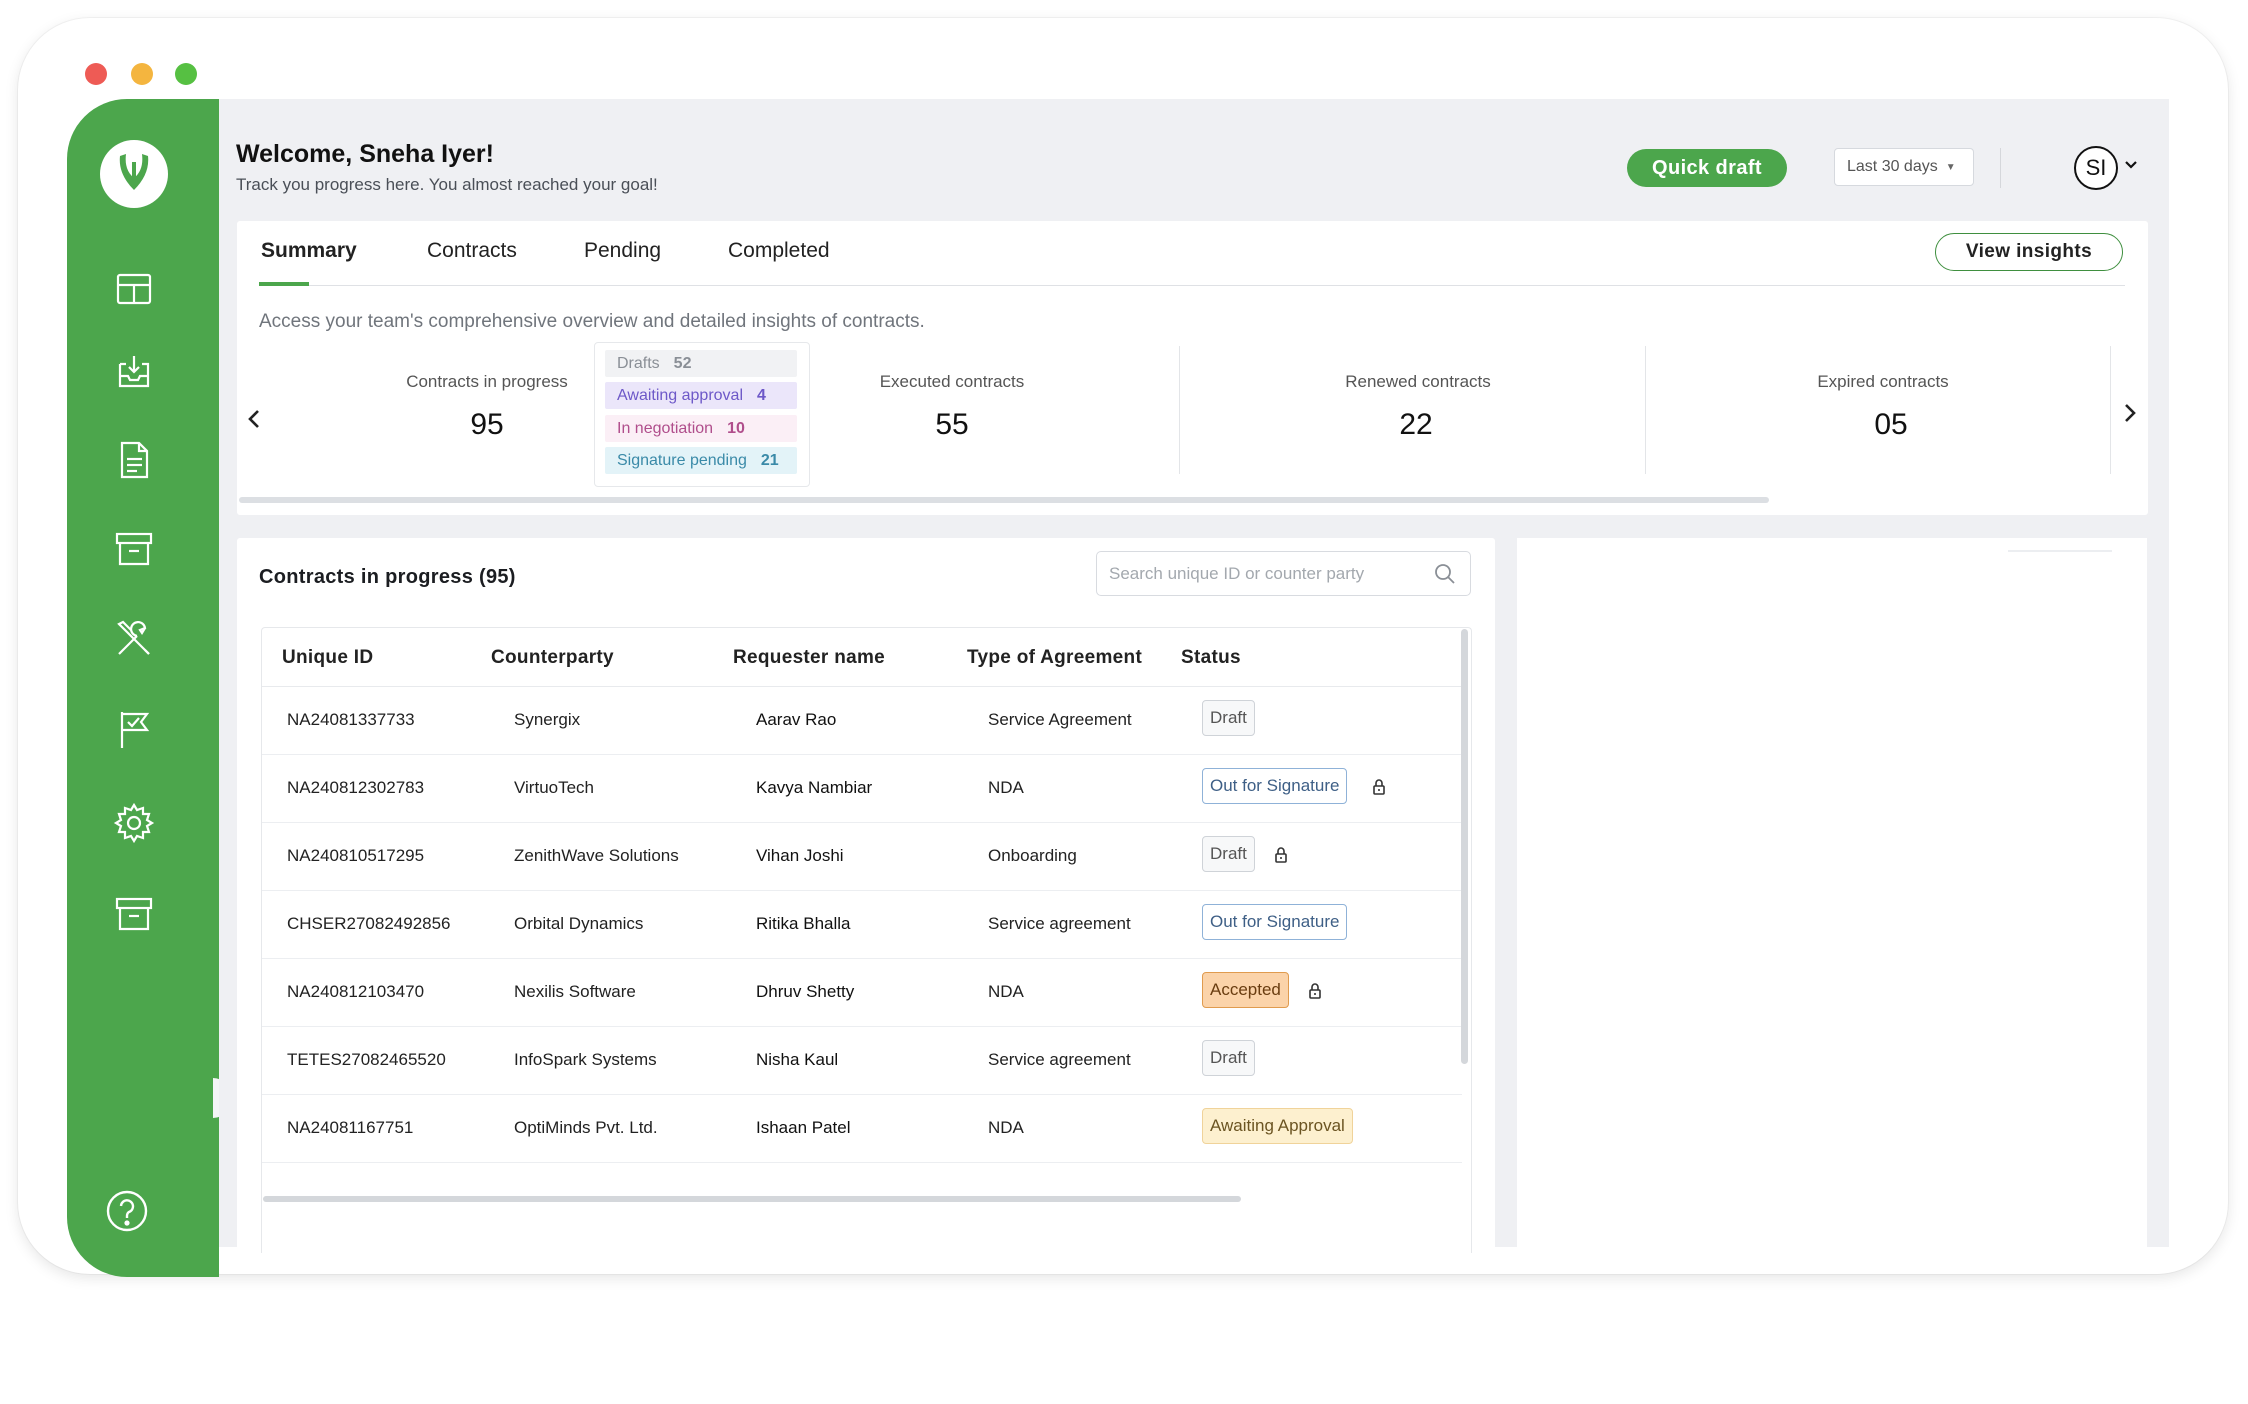 The image size is (2248, 1404). Describe the element at coordinates (1245, 990) in the screenshot. I see `status-badge: Accepted` at that location.